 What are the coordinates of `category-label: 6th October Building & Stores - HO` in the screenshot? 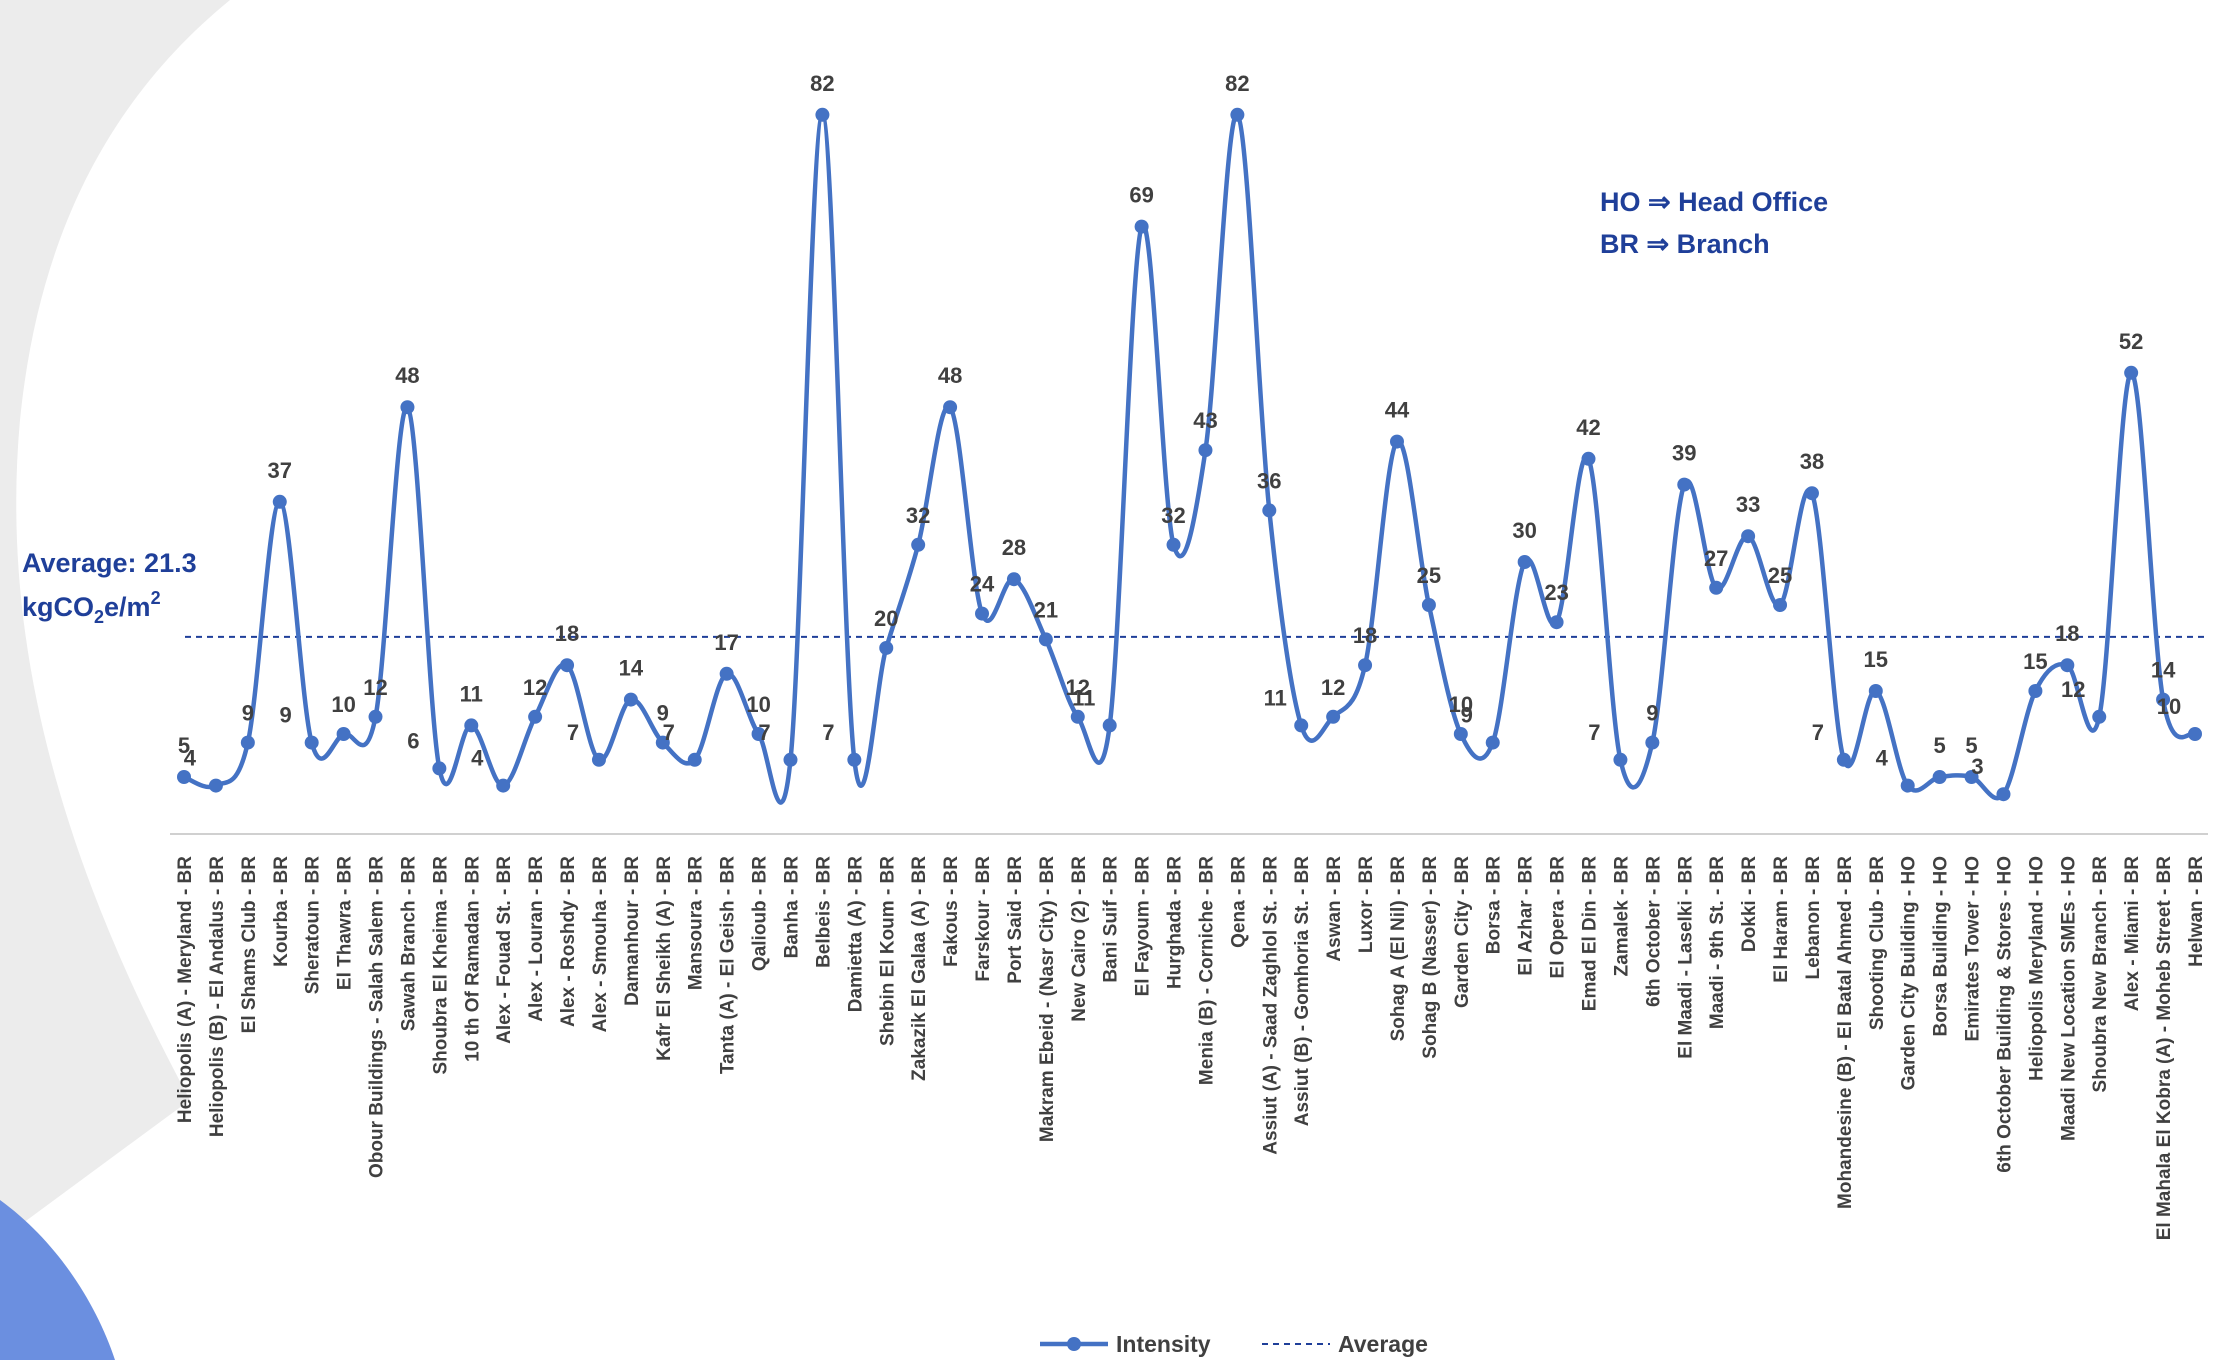 It's located at (2004, 1014).